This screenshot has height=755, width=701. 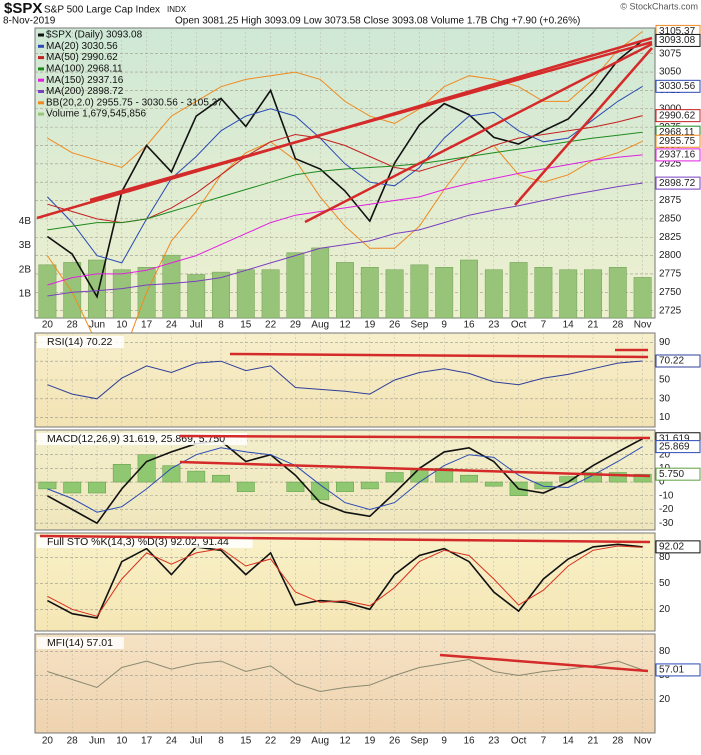 What do you see at coordinates (569, 741) in the screenshot?
I see `x-tick-label: 14` at bounding box center [569, 741].